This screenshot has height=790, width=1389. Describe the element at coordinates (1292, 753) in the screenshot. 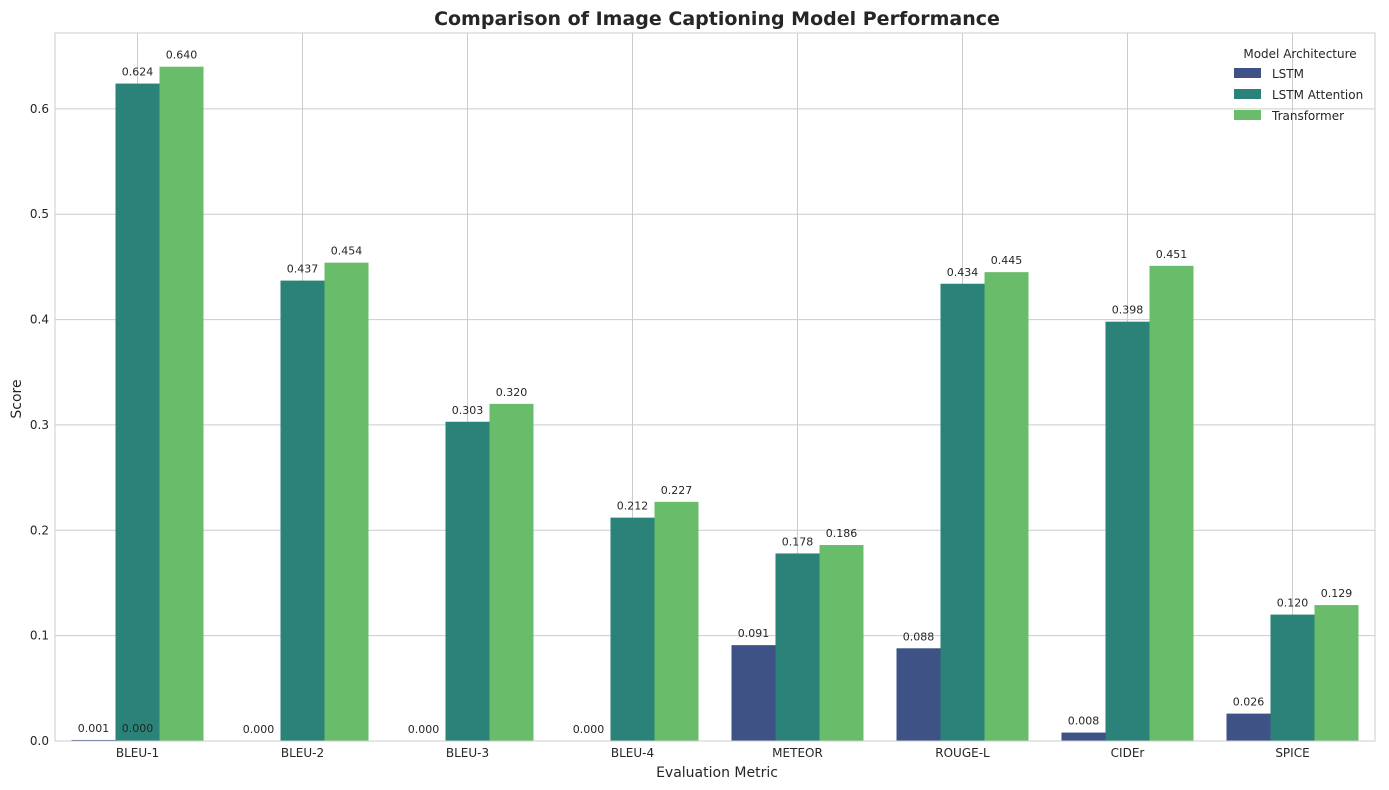

I see `x-tick-label: SPICE` at that location.